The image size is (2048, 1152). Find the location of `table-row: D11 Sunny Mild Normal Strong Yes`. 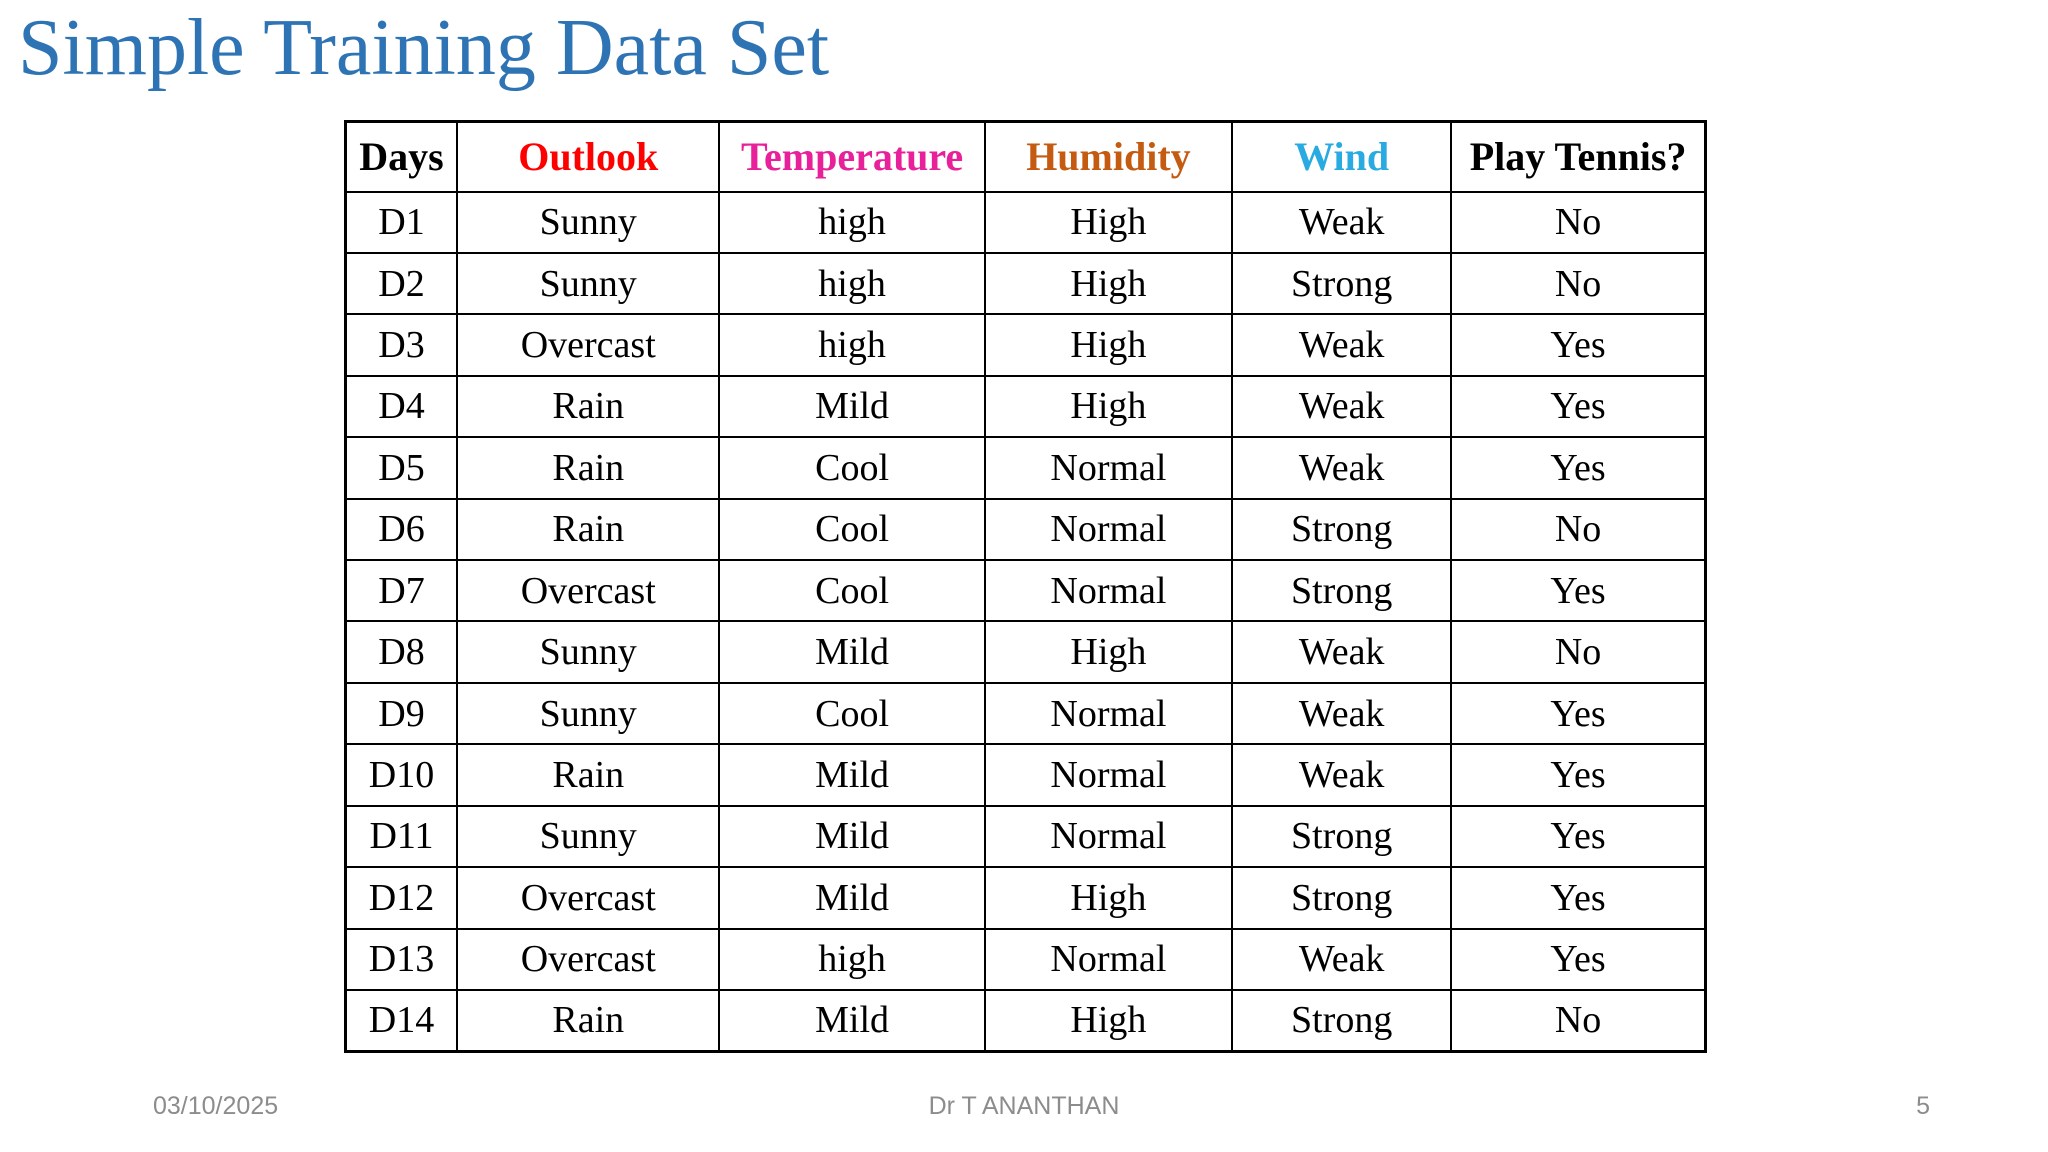

table-row: D11 Sunny Mild Normal Strong Yes is located at coordinates (1025, 836).